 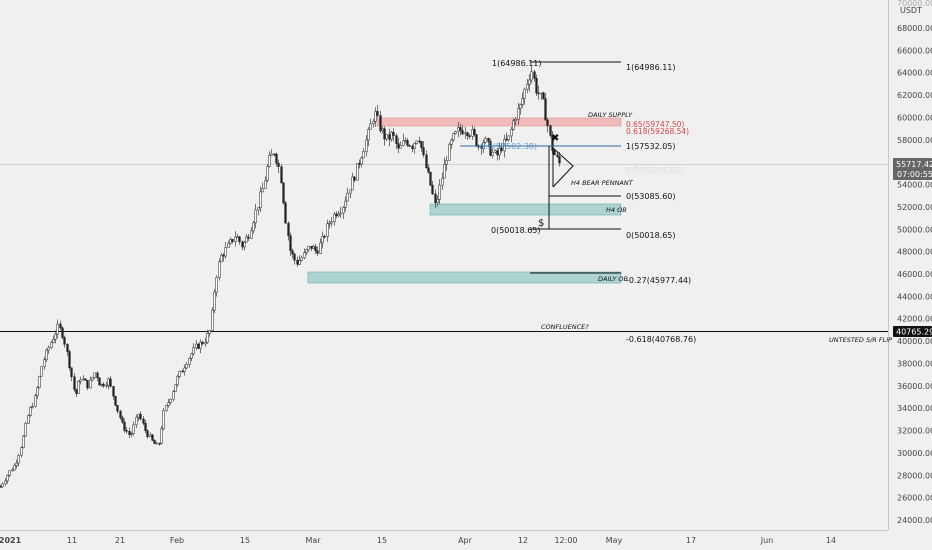 I want to click on bear-pennant-shape, so click(x=563, y=167).